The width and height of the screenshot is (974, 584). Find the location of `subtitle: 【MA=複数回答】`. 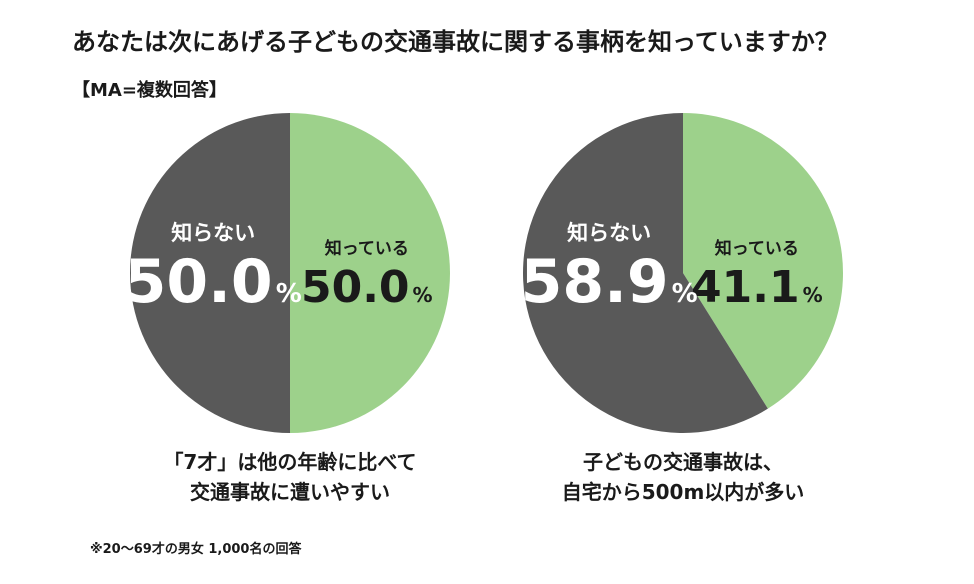

subtitle: 【MA=複数回答】 is located at coordinates (149, 90).